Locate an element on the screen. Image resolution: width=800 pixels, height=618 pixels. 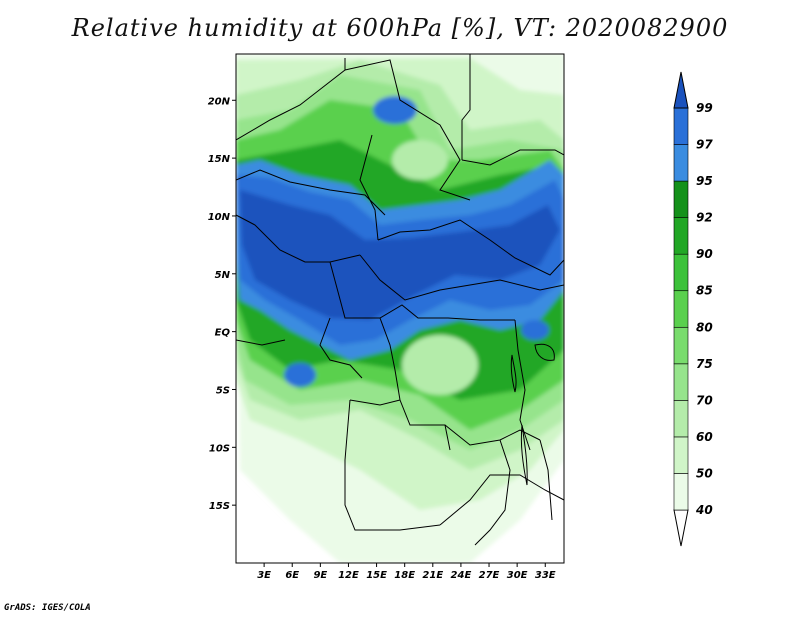
colorbar-label: 75 is located at coordinates (704, 364).